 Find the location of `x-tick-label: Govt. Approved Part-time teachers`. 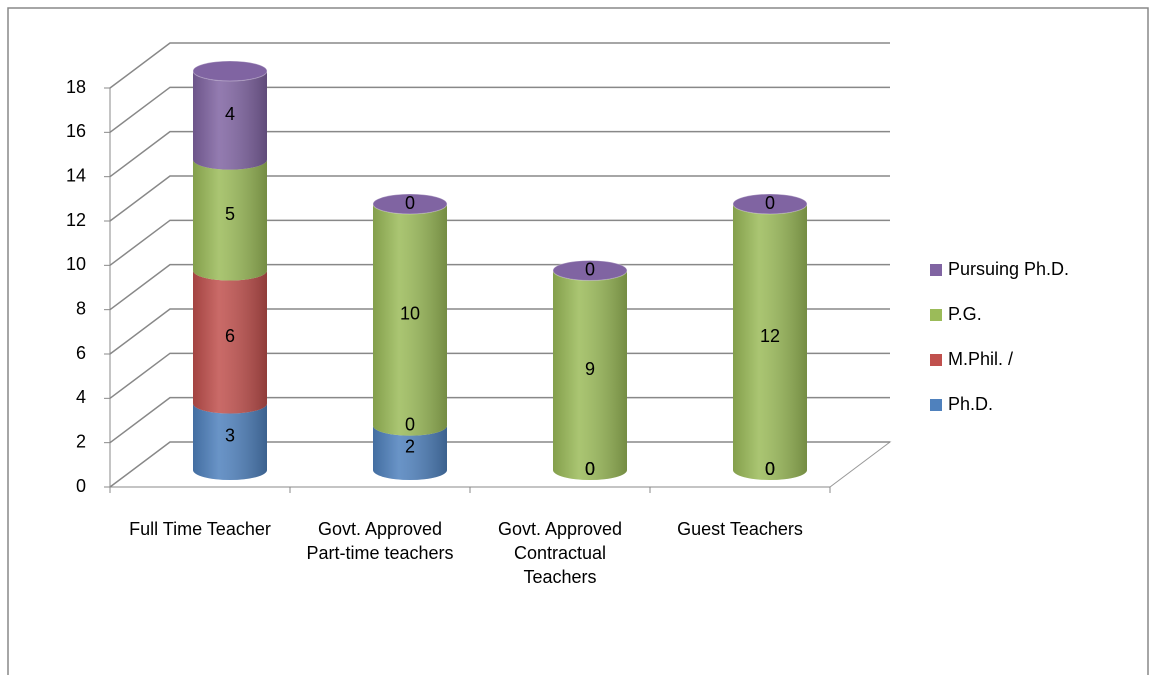

x-tick-label: Govt. Approved Part-time teachers is located at coordinates (380, 541).